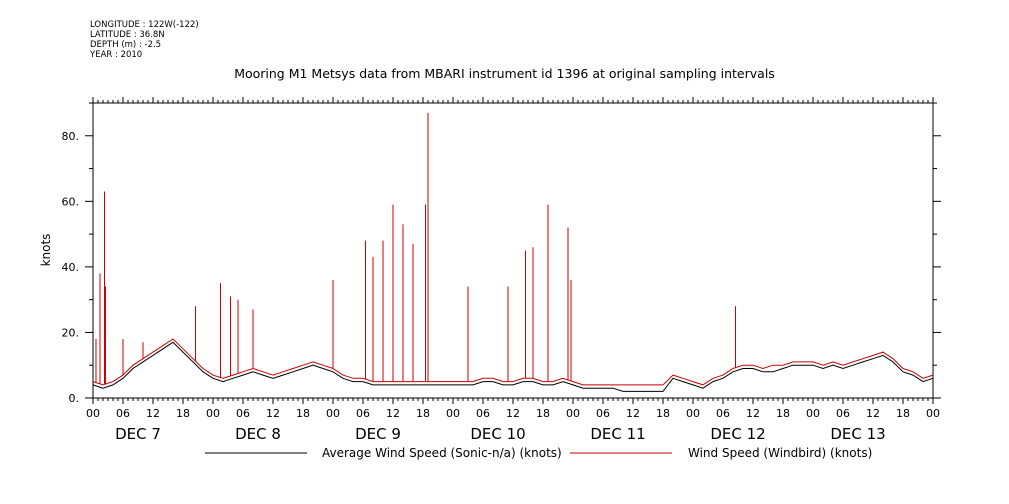 The image size is (1009, 504). Describe the element at coordinates (857, 434) in the screenshot. I see `x-day-label: DEC 13` at that location.